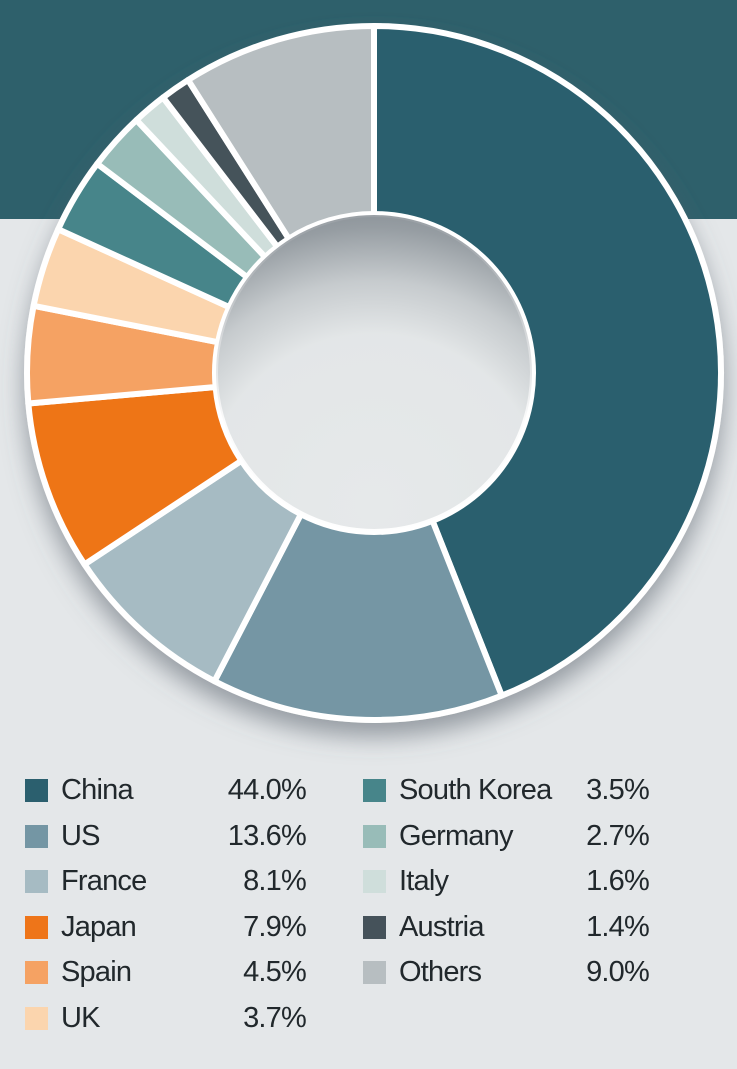 The image size is (737, 1069). Describe the element at coordinates (166, 837) in the screenshot. I see `legend-item-us: US 13.6%` at that location.